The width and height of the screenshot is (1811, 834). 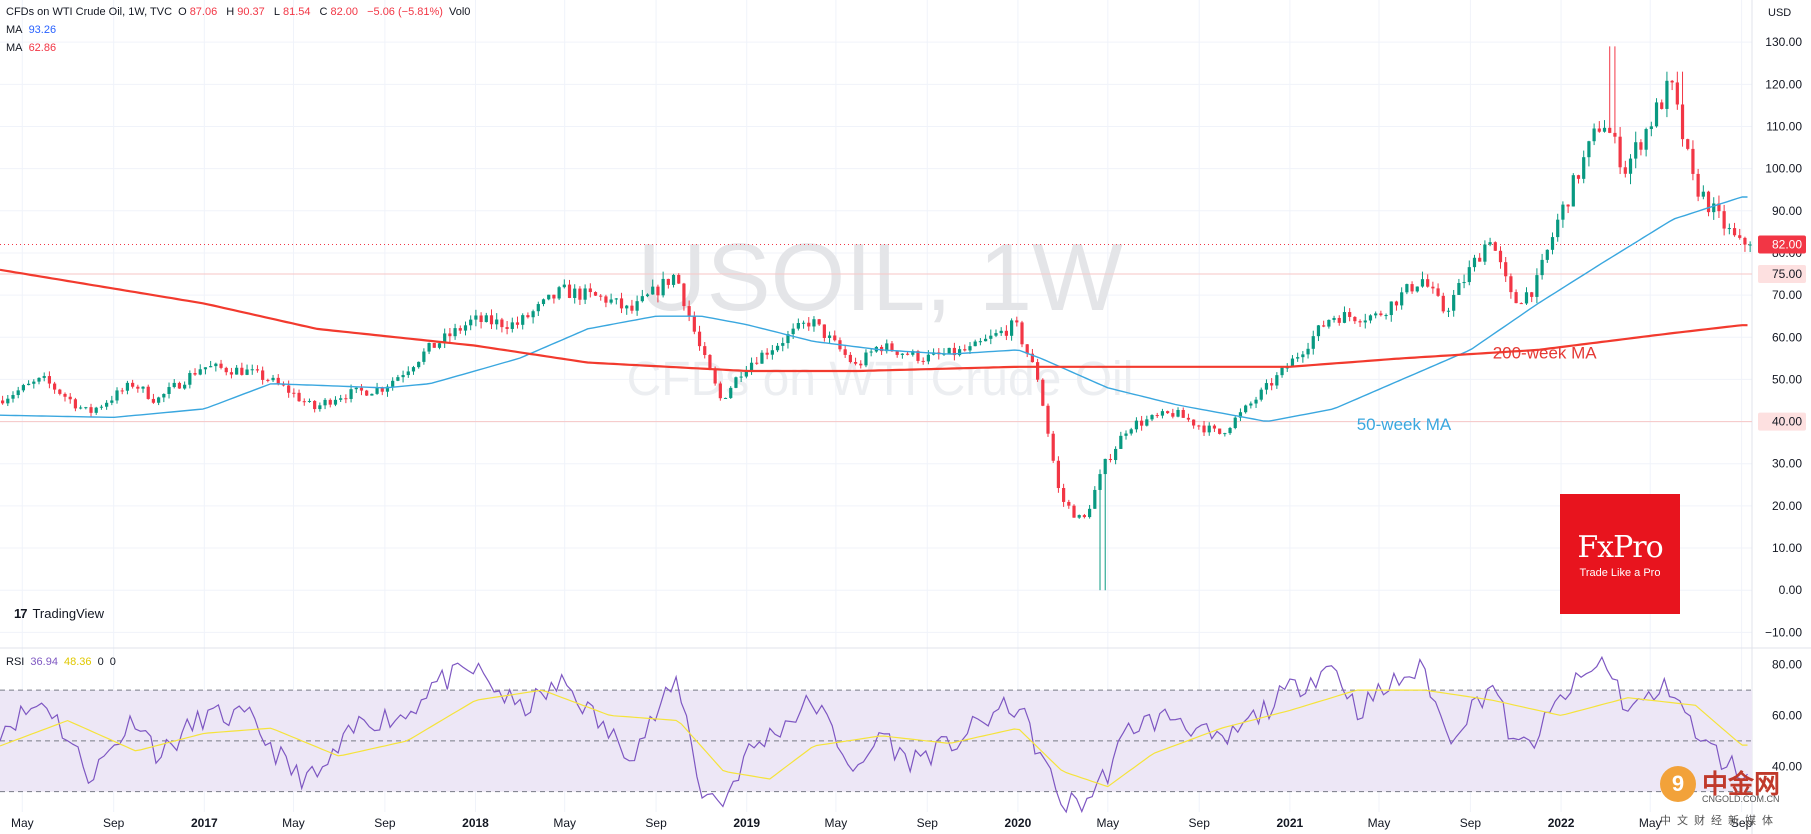 I want to click on x-tick-label: May, so click(x=293, y=823).